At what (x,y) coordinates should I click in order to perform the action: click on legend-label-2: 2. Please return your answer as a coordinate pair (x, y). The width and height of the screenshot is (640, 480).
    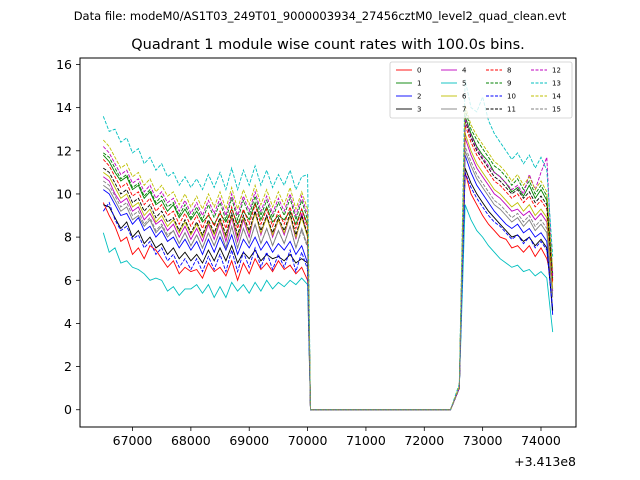
    Looking at the image, I should click on (419, 97).